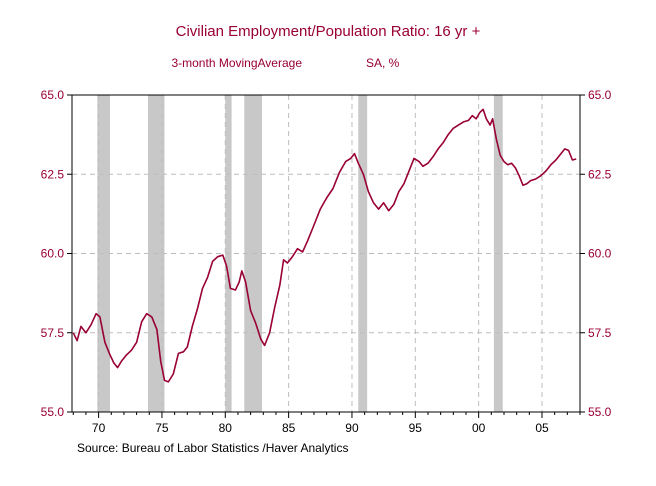 Image resolution: width=656 pixels, height=486 pixels. Describe the element at coordinates (600, 95) in the screenshot. I see `y-tick-label-right: 65.0` at that location.